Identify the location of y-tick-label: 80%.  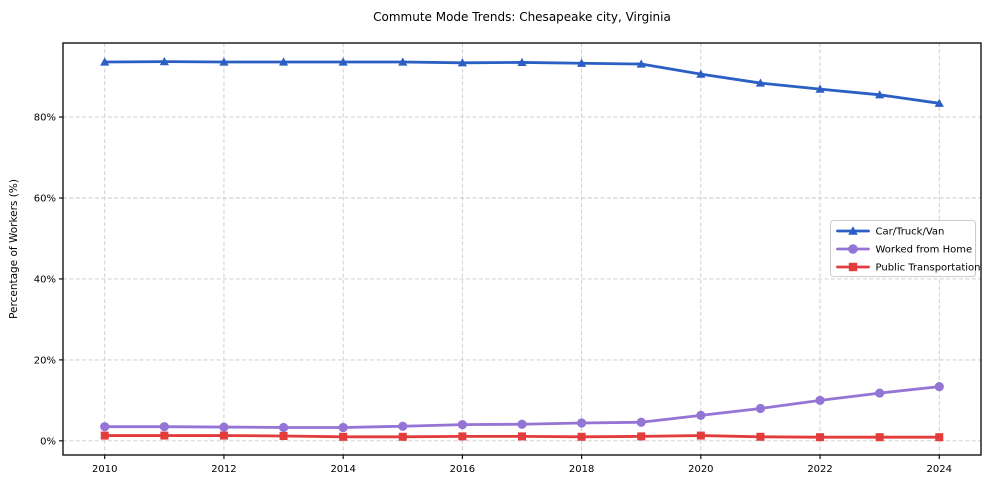
(45, 118).